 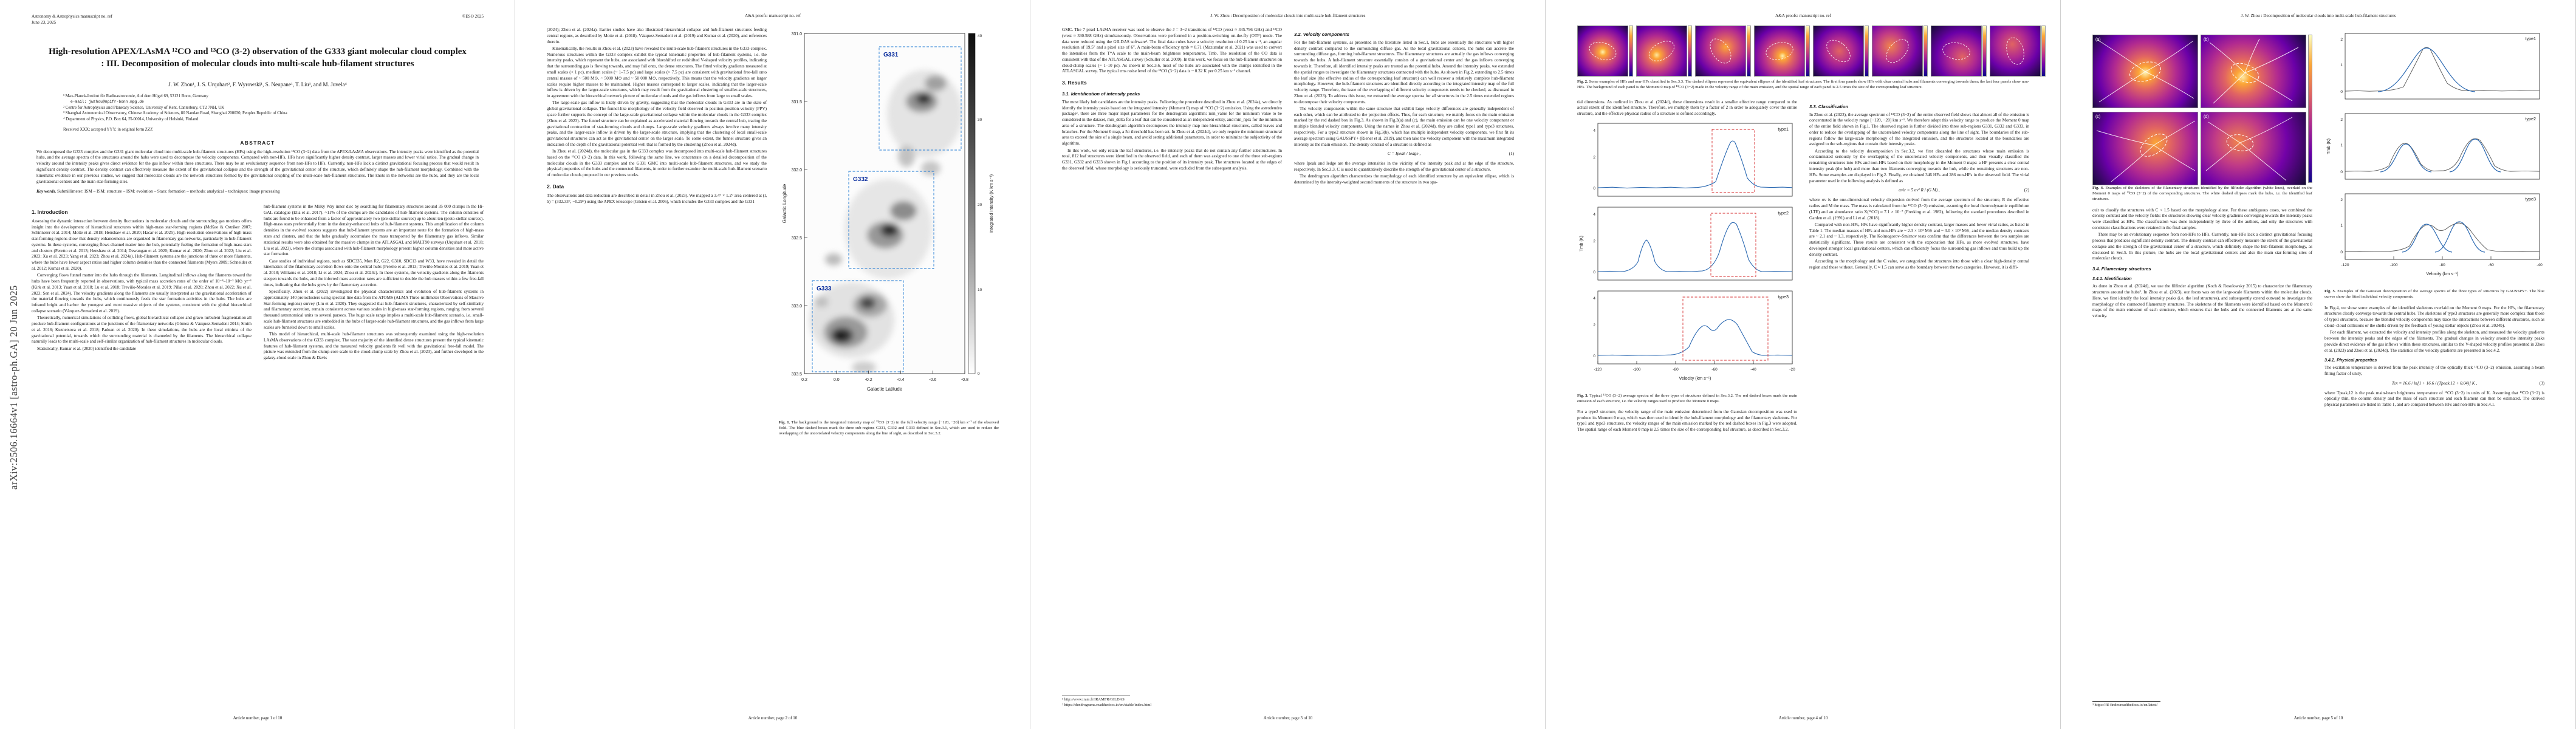 What do you see at coordinates (885, 389) in the screenshot?
I see `x-axis-label: Galactic Latitude` at bounding box center [885, 389].